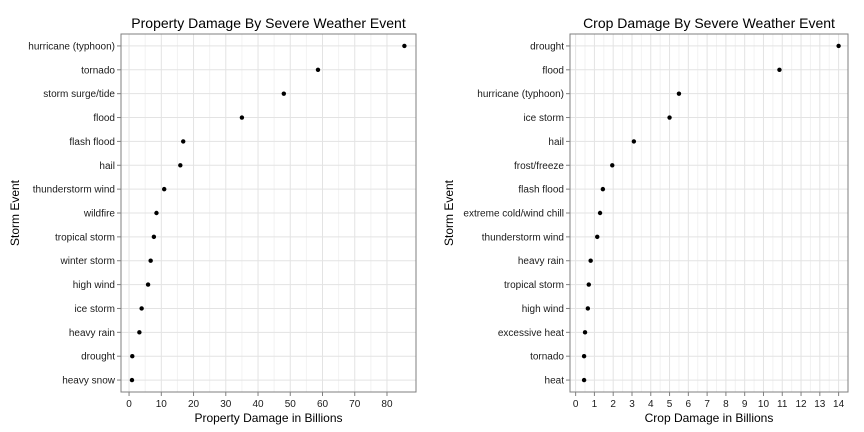  Describe the element at coordinates (745, 404) in the screenshot. I see `x-tick-label: 9` at that location.